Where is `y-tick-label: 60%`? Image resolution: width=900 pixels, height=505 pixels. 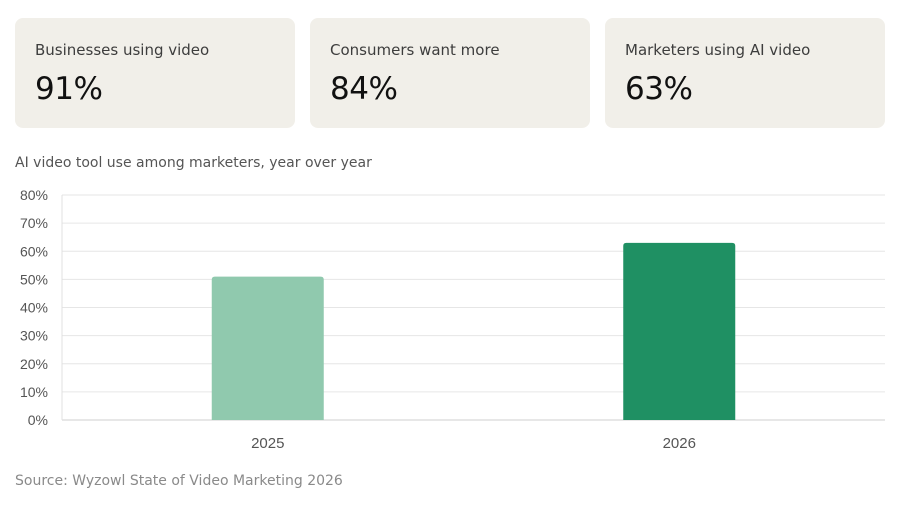
y-tick-label: 60% is located at coordinates (34, 251).